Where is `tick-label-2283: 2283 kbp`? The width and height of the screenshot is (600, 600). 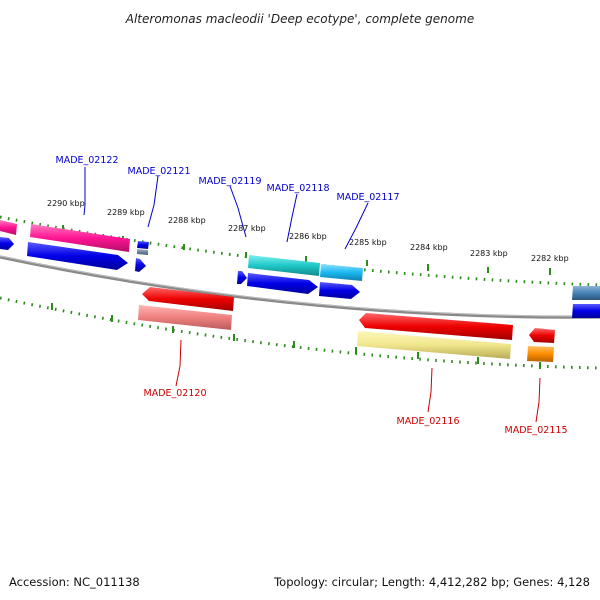 tick-label-2283: 2283 kbp is located at coordinates (489, 253).